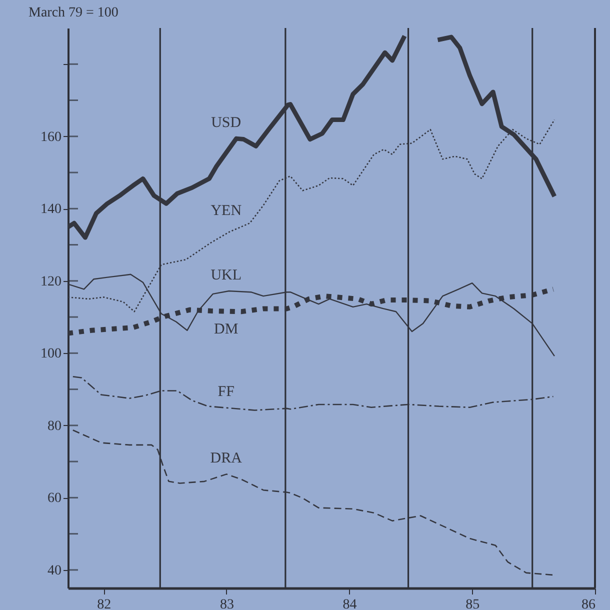  What do you see at coordinates (226, 210) in the screenshot?
I see `series-label: YEN` at bounding box center [226, 210].